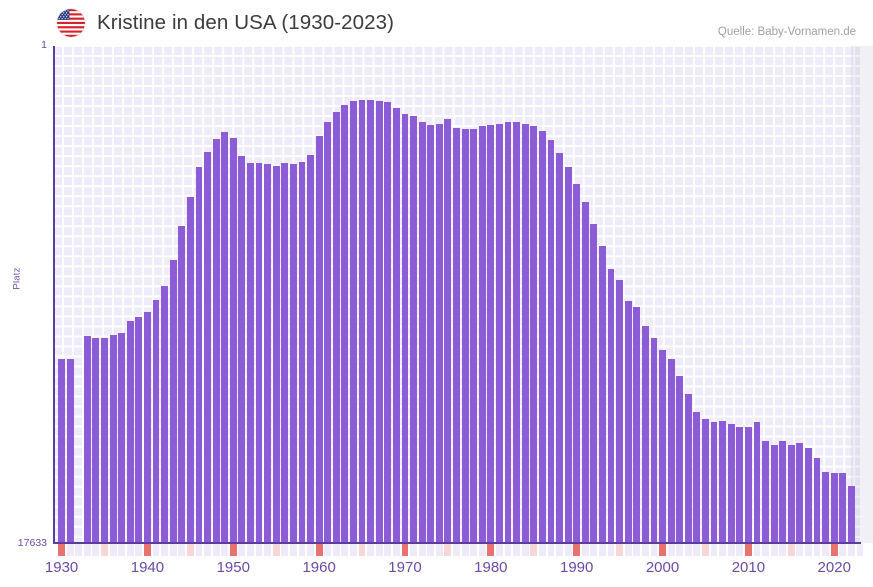 The width and height of the screenshot is (873, 587). Describe the element at coordinates (834, 567) in the screenshot. I see `x-axis-tick-label: 2020` at that location.